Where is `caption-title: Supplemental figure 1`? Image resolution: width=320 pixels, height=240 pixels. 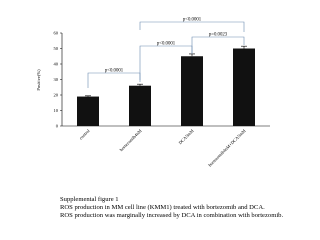 caption-title: Supplemental figure 1 is located at coordinates (89, 199).